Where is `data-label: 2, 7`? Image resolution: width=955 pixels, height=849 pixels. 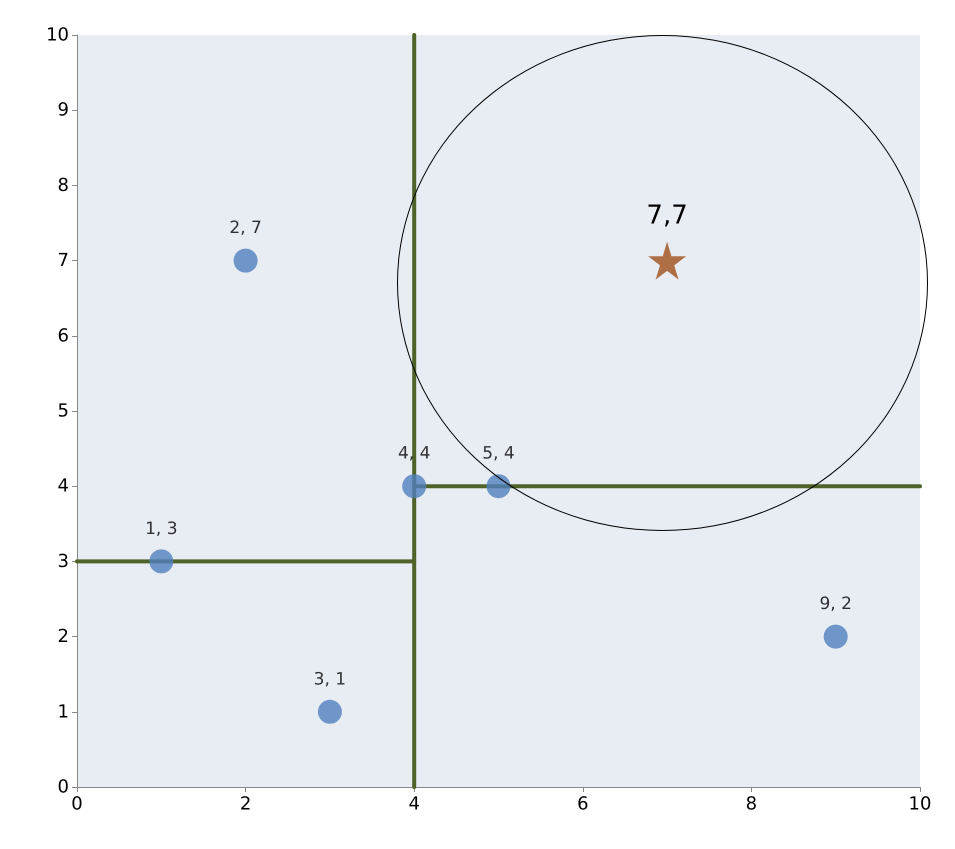
data-label: 2, 7 is located at coordinates (245, 228).